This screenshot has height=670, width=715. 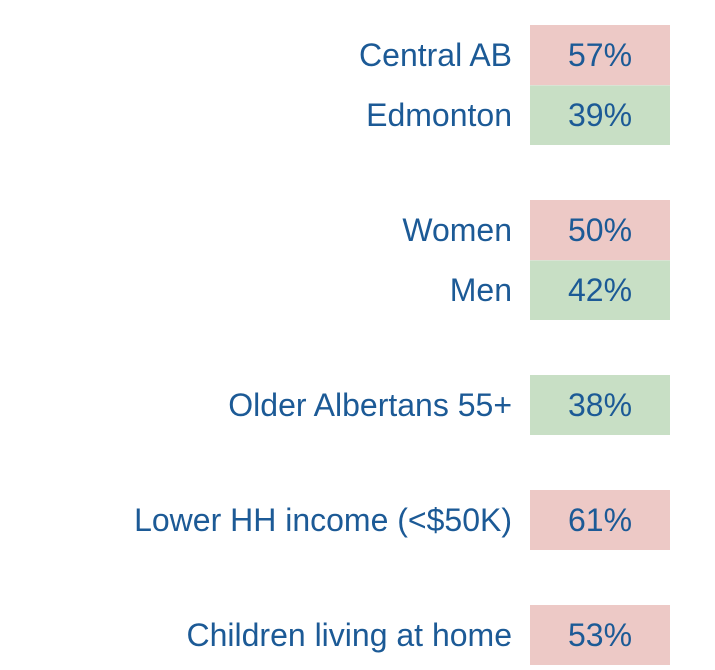 I want to click on table-row: Older Albertans 55+ 38%, so click(x=357, y=405).